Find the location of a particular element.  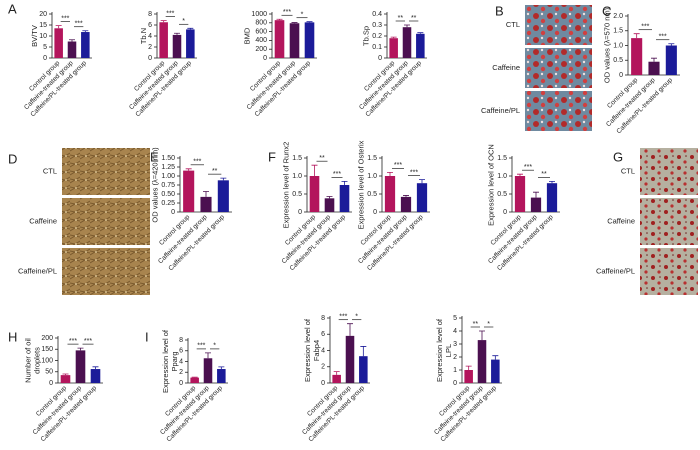

y-tick-label: 1.25 is located at coordinates (168, 167).